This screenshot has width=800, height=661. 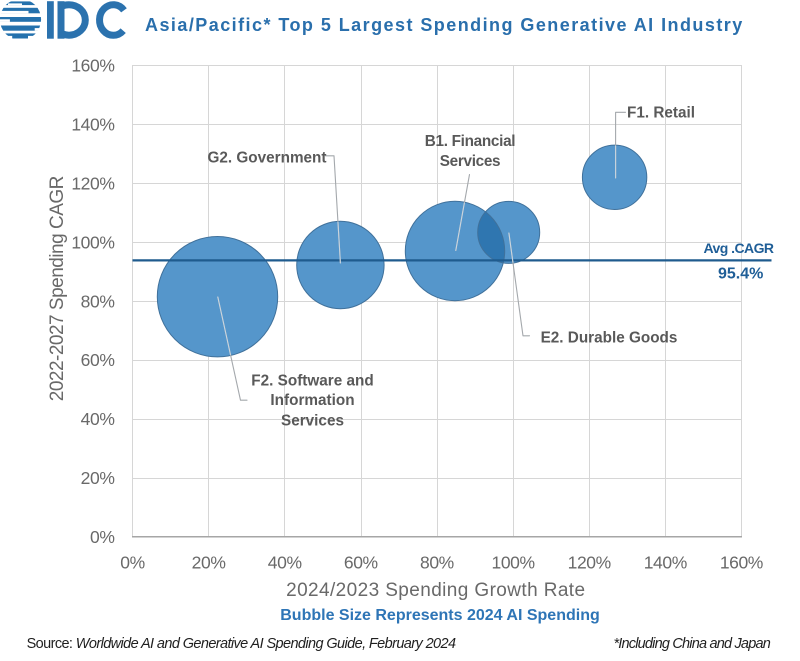 I want to click on svg-text: G2. Government, so click(x=266, y=158).